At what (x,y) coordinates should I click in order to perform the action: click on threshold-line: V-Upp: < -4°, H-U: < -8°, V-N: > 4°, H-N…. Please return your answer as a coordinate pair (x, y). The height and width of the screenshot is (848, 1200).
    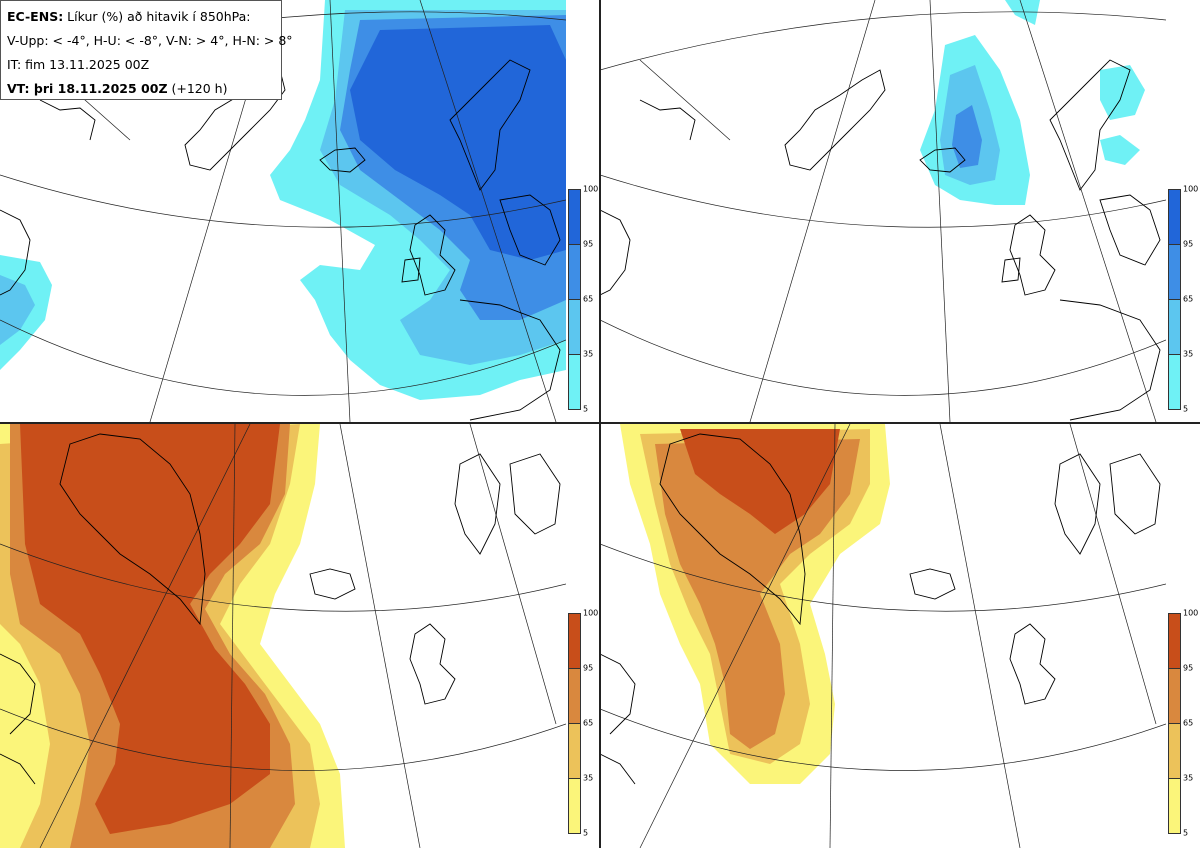
    Looking at the image, I should click on (150, 40).